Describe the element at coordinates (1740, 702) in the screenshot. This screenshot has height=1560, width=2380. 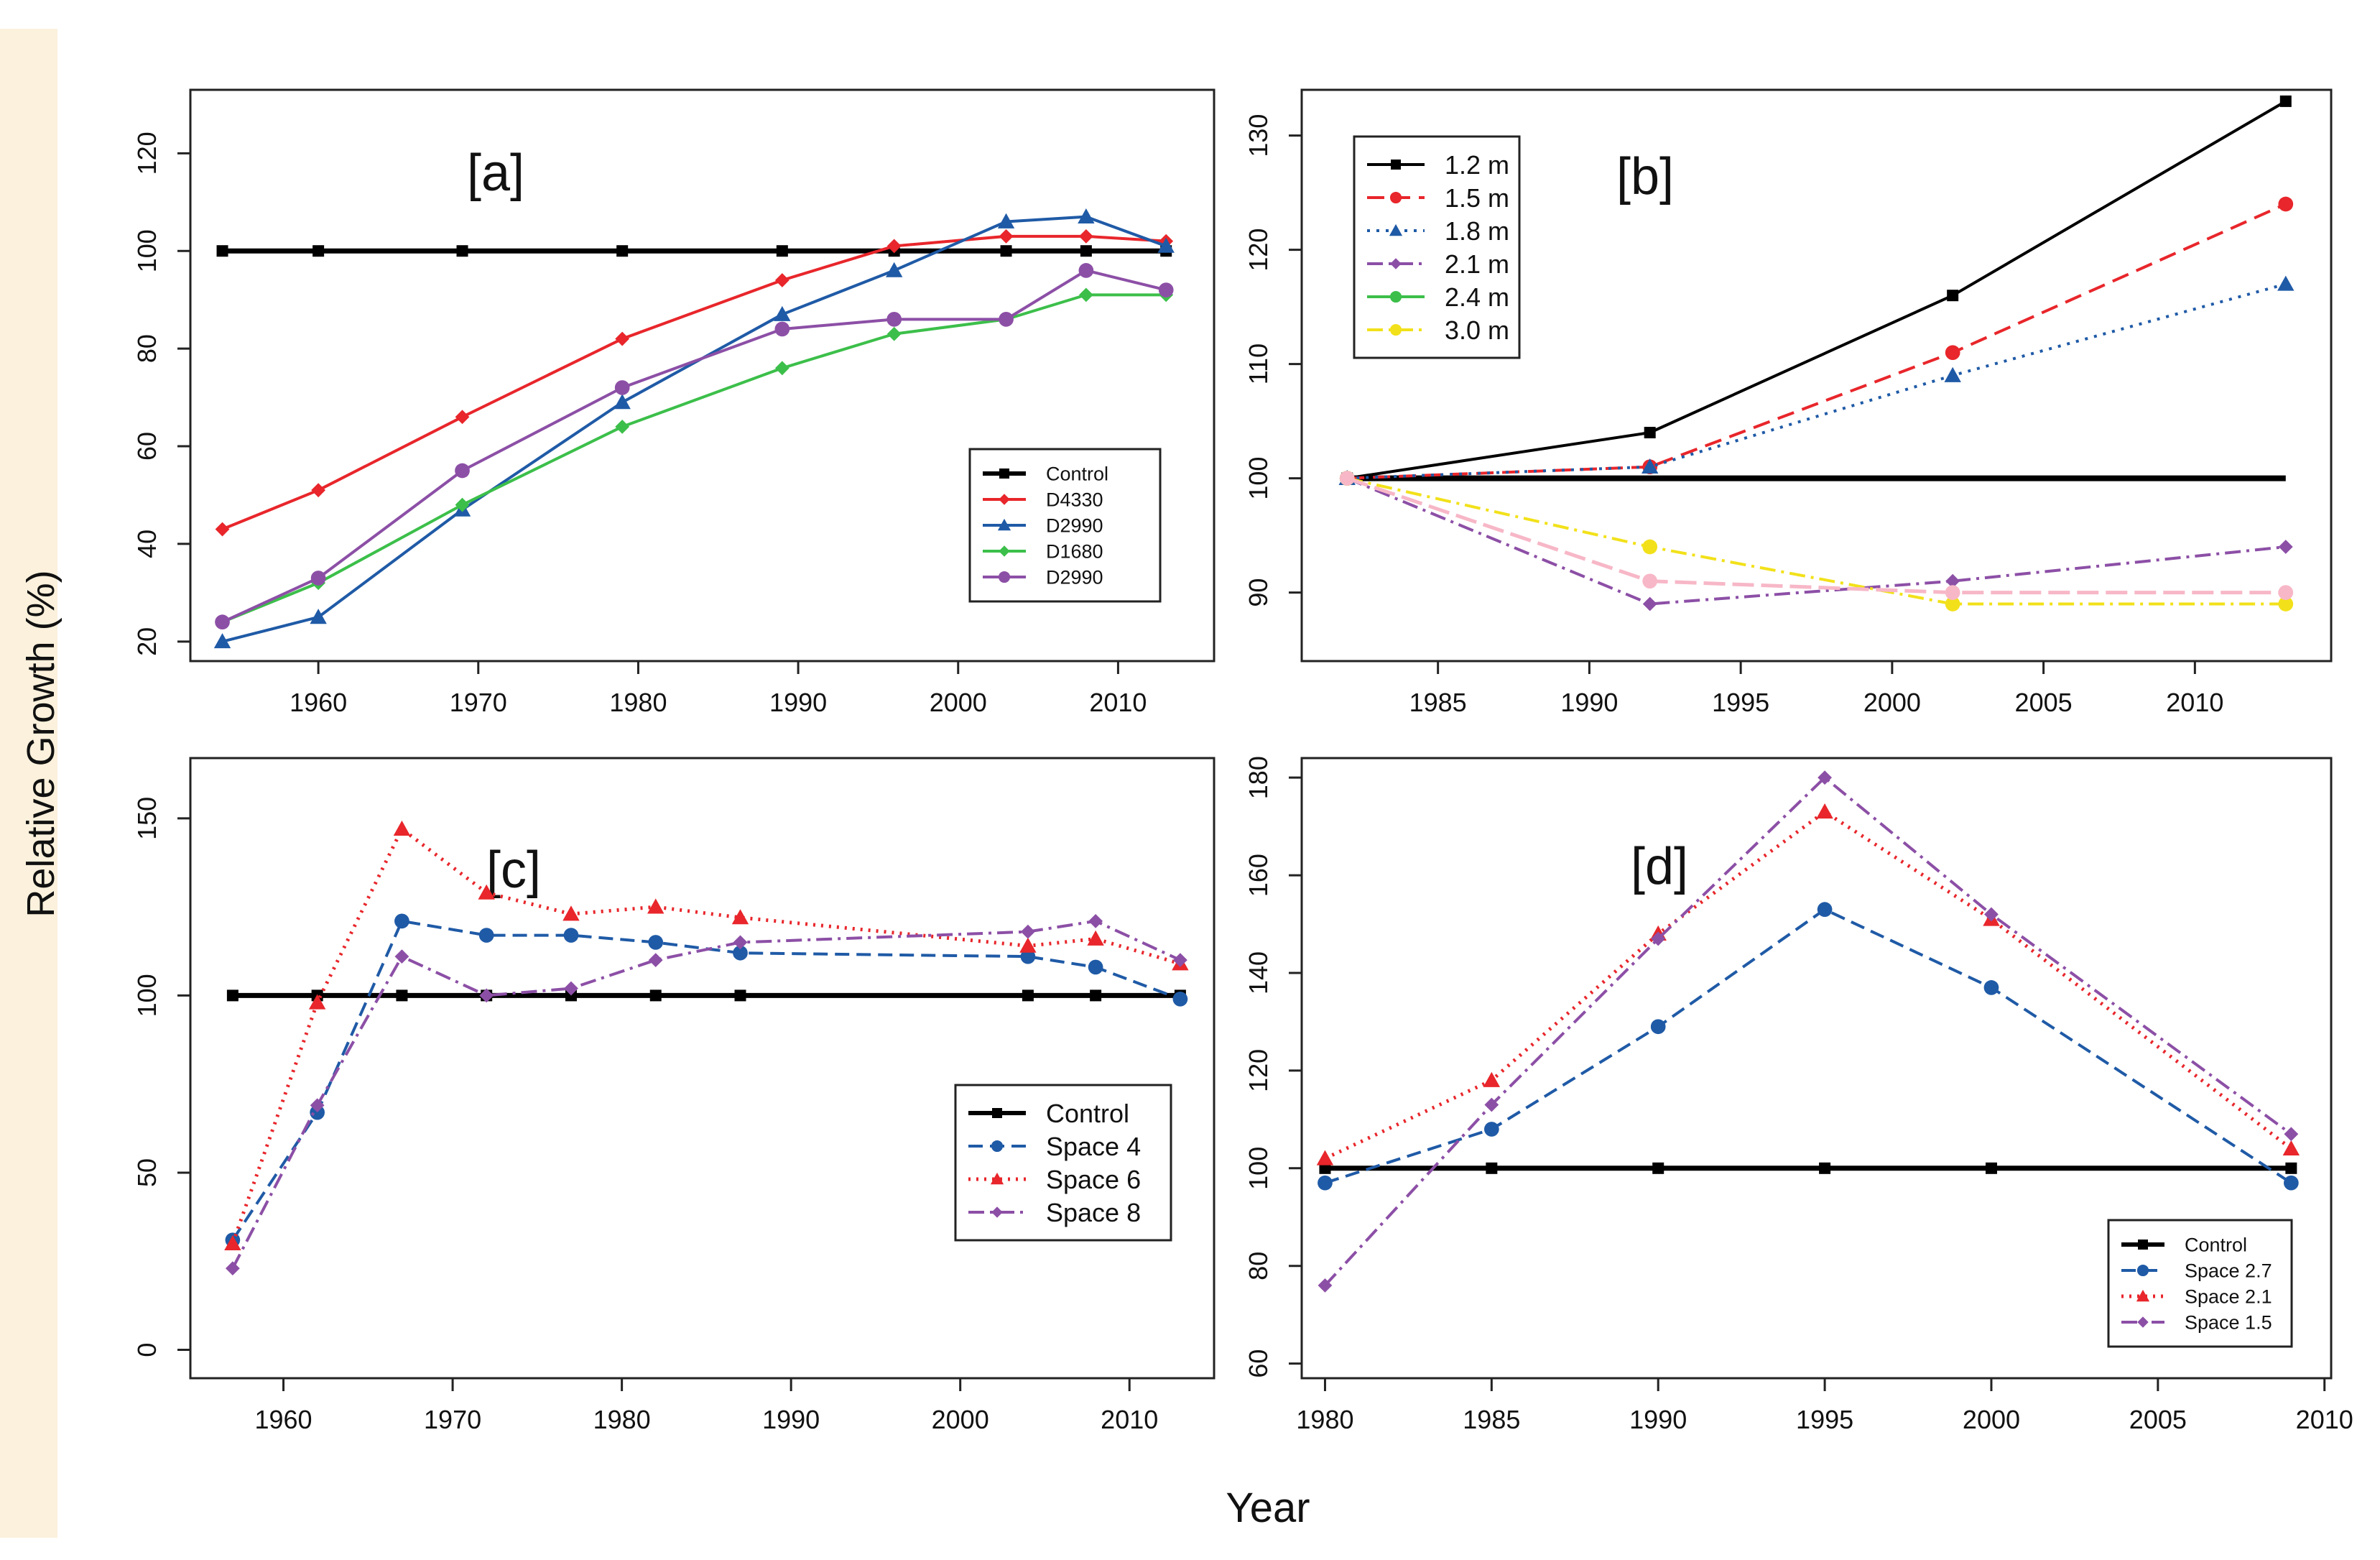
I see `x-tick-label: 1995` at that location.